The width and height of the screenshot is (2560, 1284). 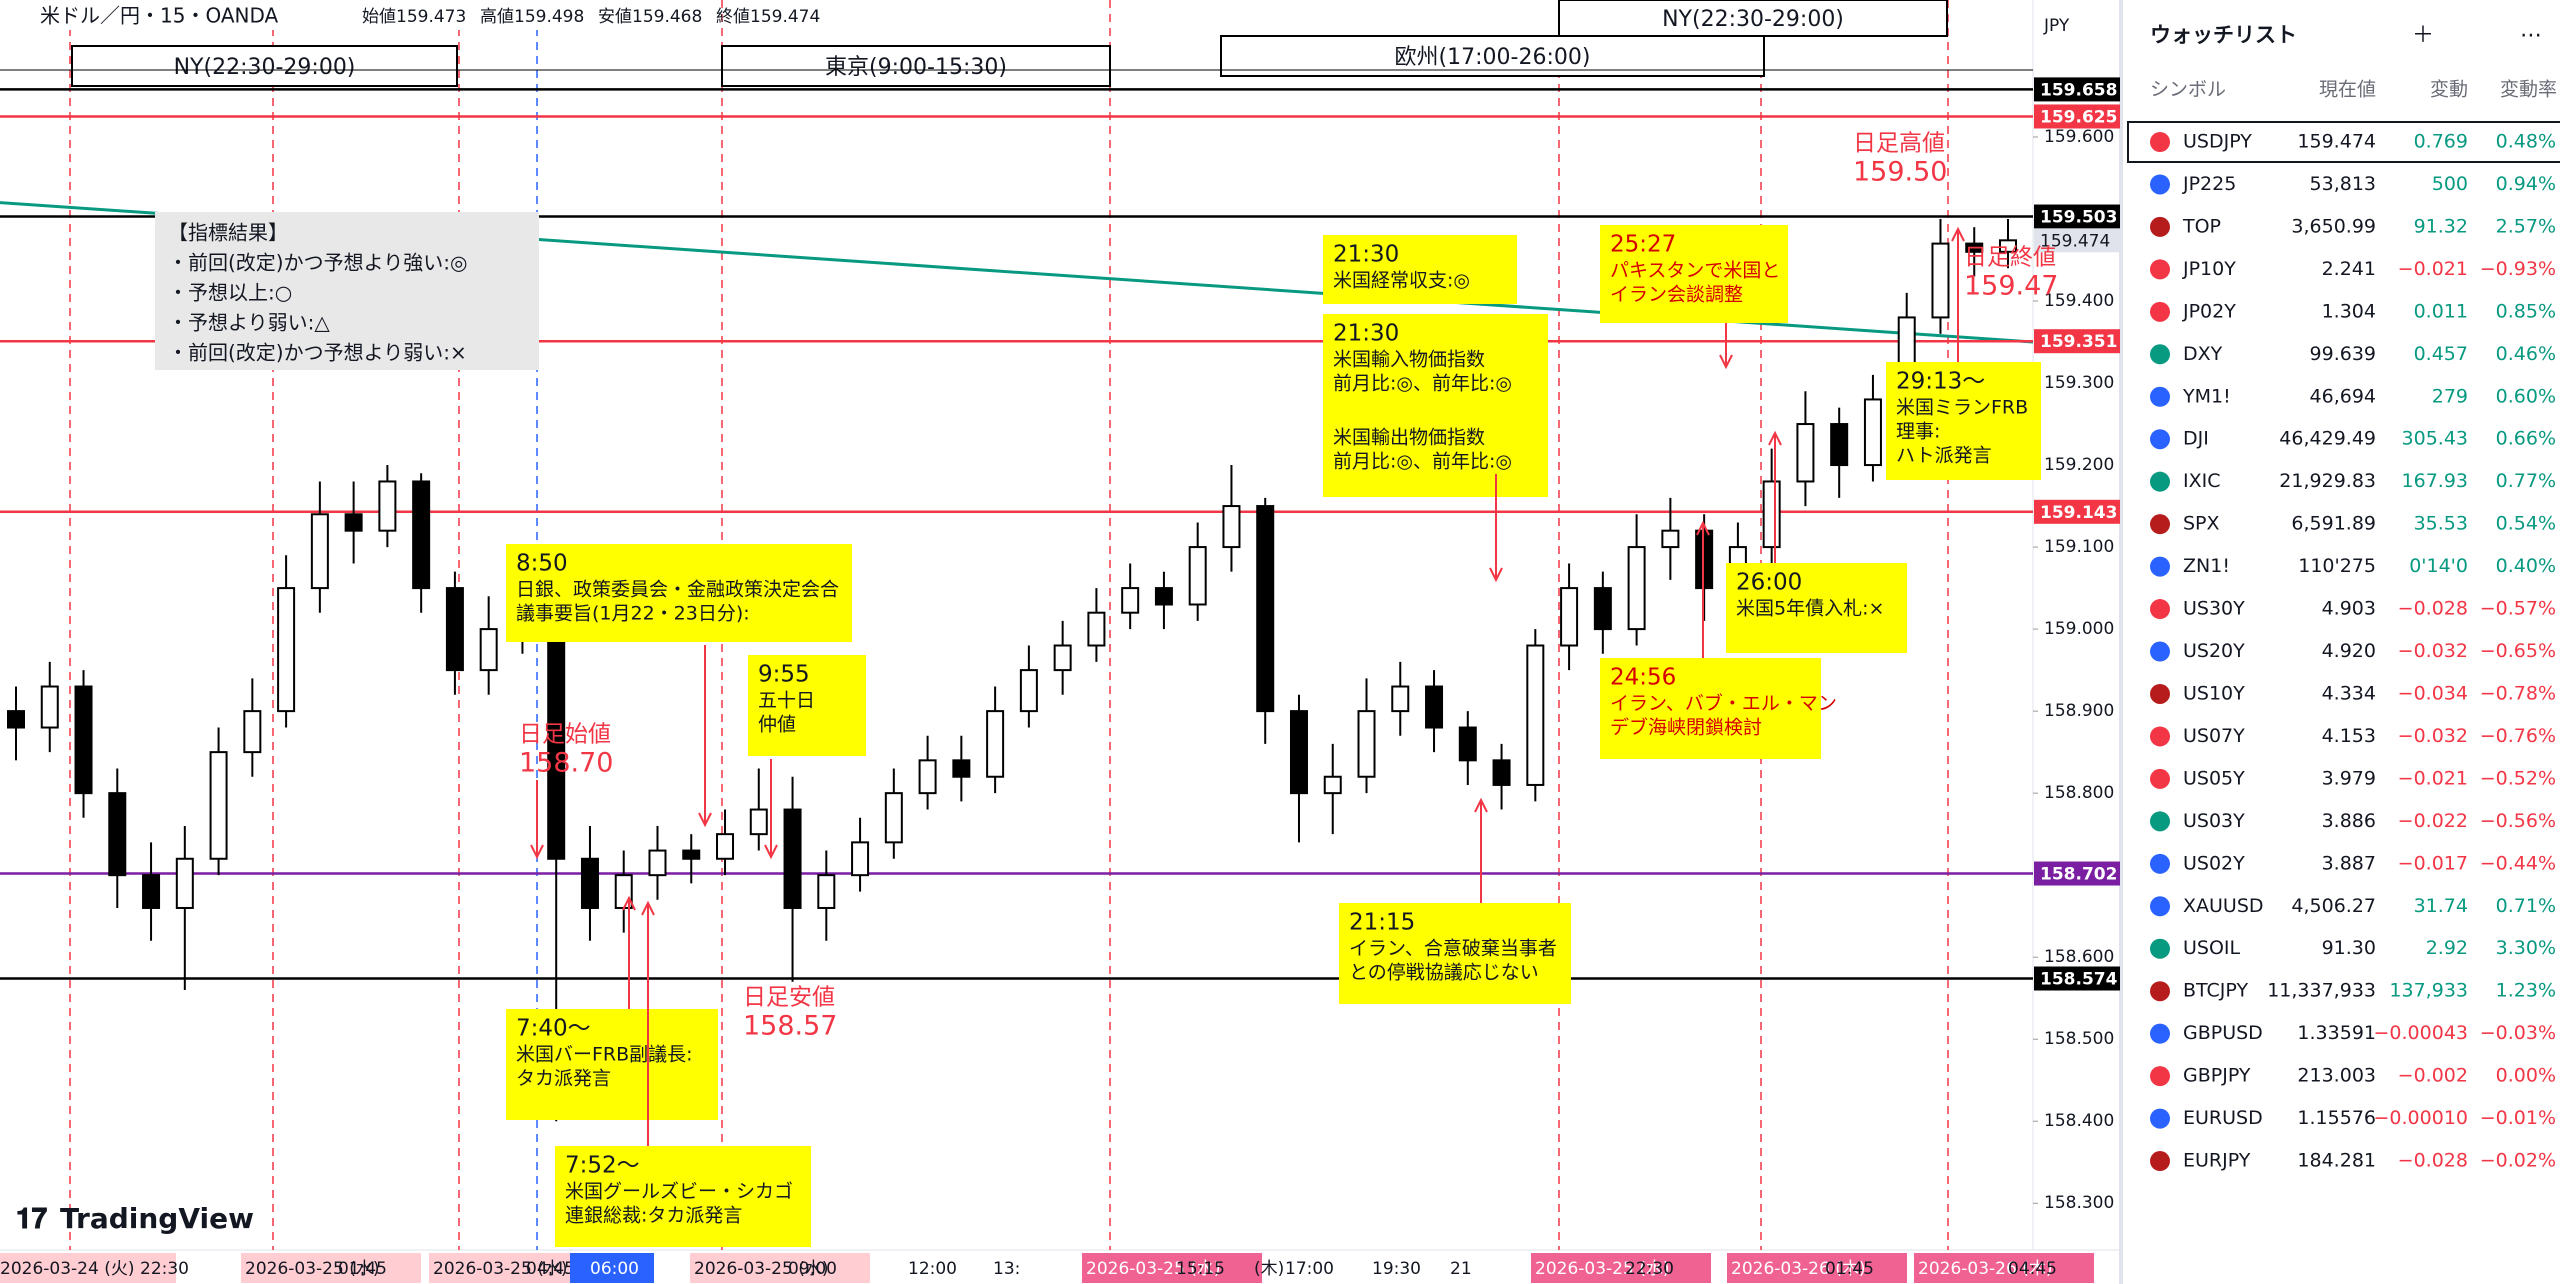 I want to click on price: 184.281, so click(x=2336, y=1161).